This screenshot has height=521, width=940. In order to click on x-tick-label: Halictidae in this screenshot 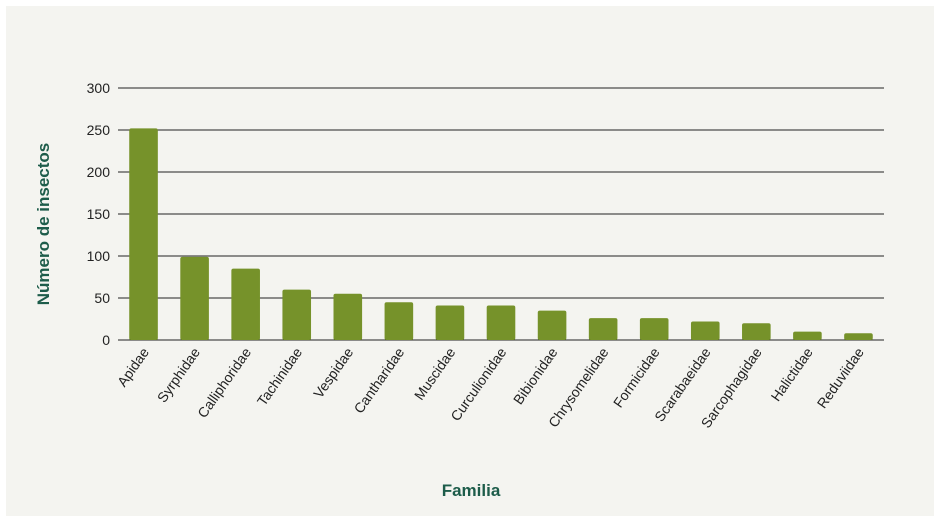, I will do `click(791, 374)`.